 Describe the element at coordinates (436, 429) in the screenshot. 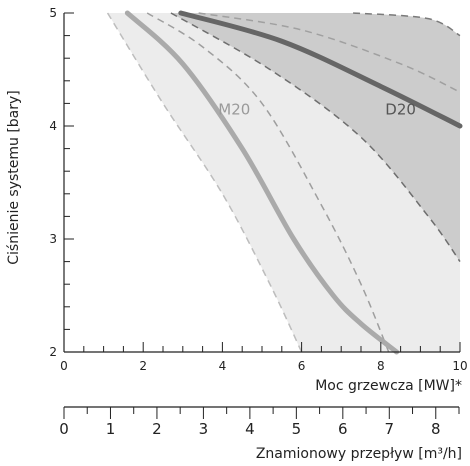

I see `x2-tick-label: 8` at that location.